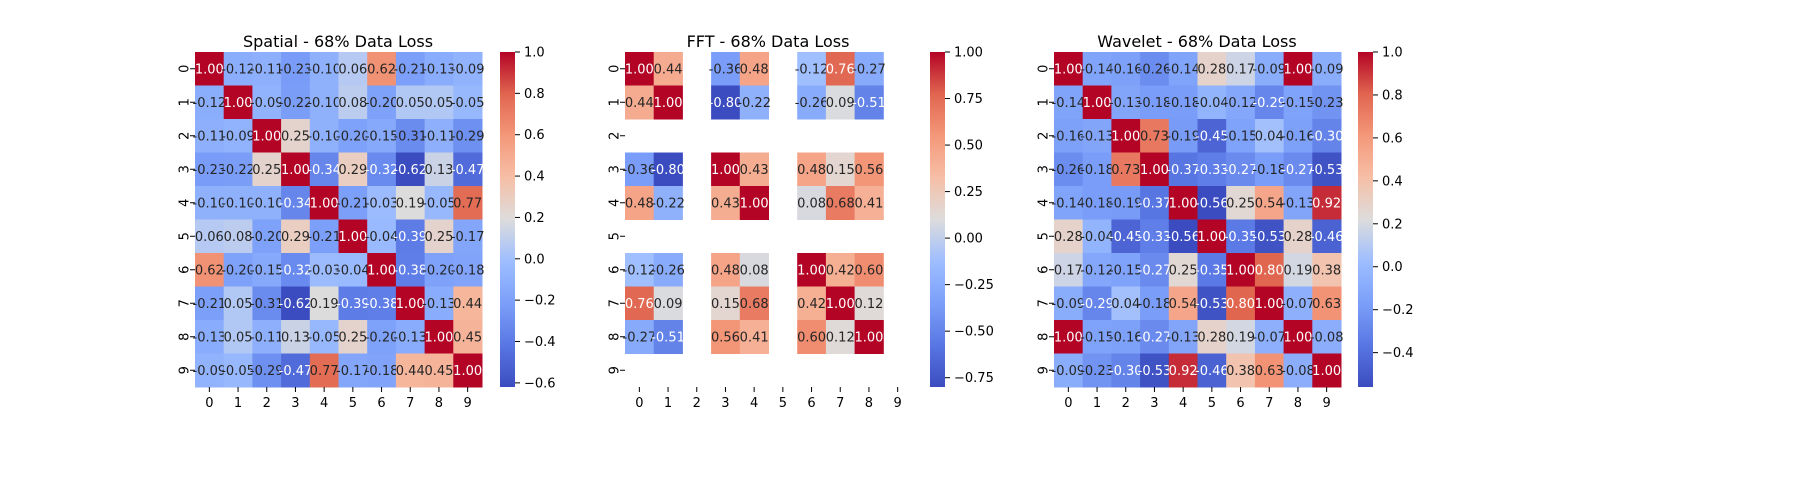 This screenshot has width=1800, height=500. What do you see at coordinates (1044, 236) in the screenshot?
I see `y-tick-label: 5` at bounding box center [1044, 236].